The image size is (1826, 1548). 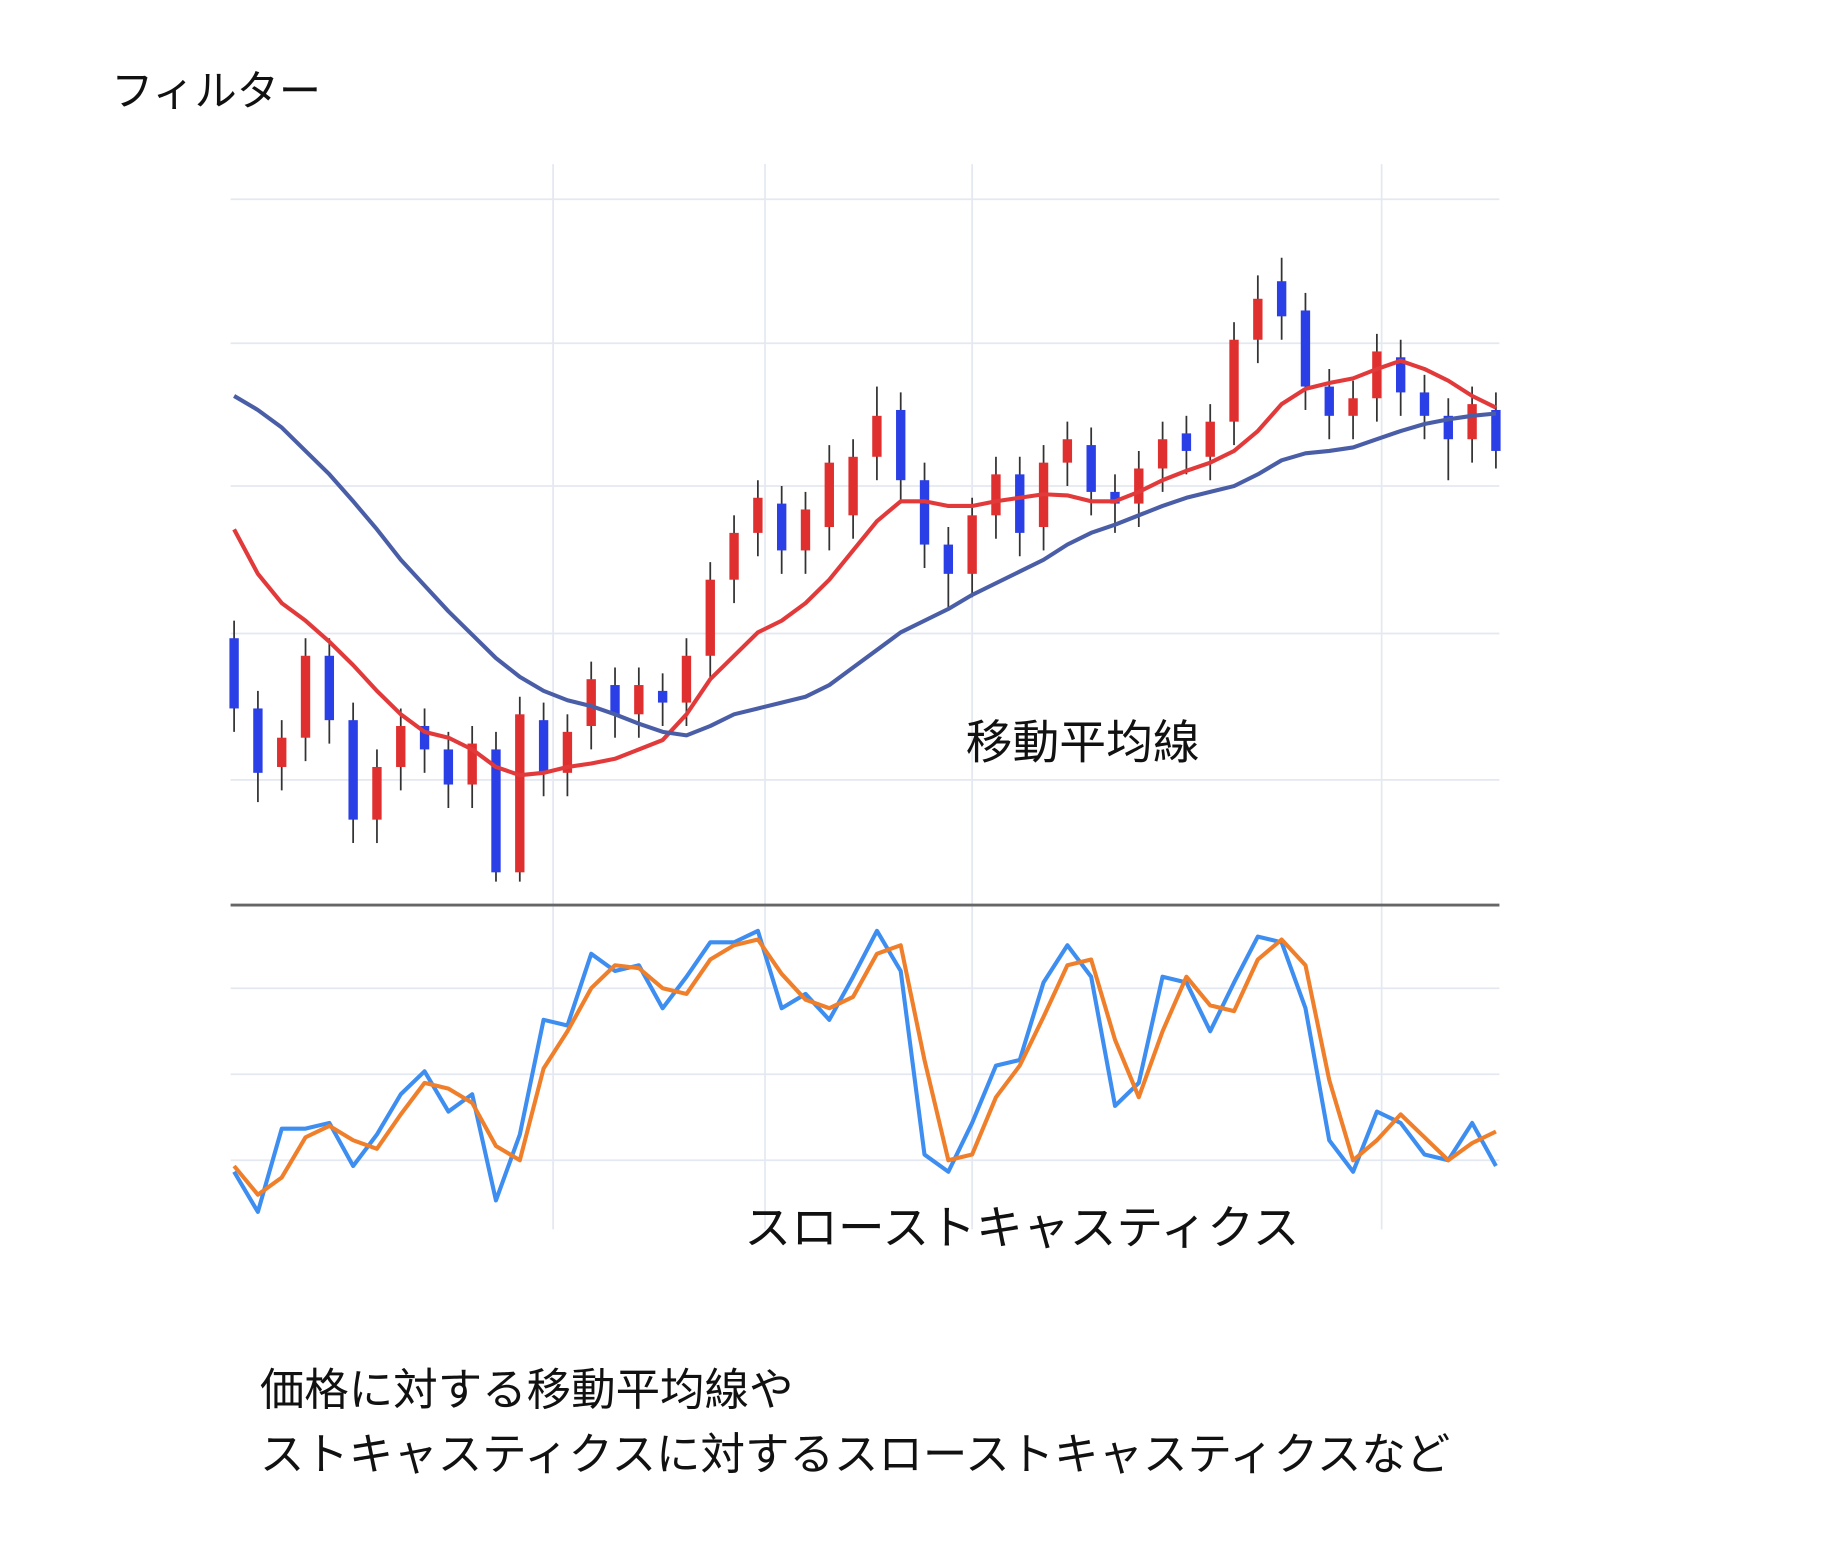 What do you see at coordinates (1021, 1229) in the screenshot?
I see `stoch-label: スローストキャスティクス` at bounding box center [1021, 1229].